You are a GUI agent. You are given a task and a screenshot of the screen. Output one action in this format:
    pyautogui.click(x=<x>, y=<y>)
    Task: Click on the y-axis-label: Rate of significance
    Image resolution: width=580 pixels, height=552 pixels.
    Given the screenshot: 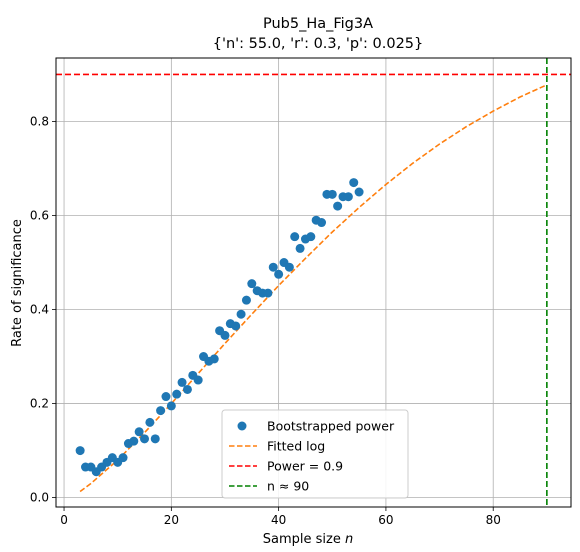 What is the action you would take?
    pyautogui.click(x=17, y=283)
    